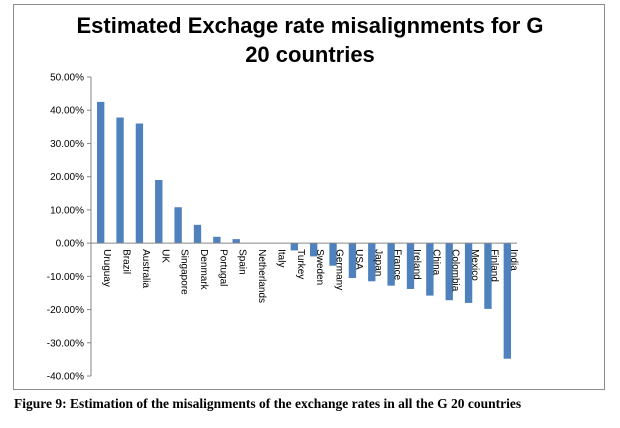  What do you see at coordinates (65, 343) in the screenshot?
I see `y-tick-label: -30.00%` at bounding box center [65, 343].